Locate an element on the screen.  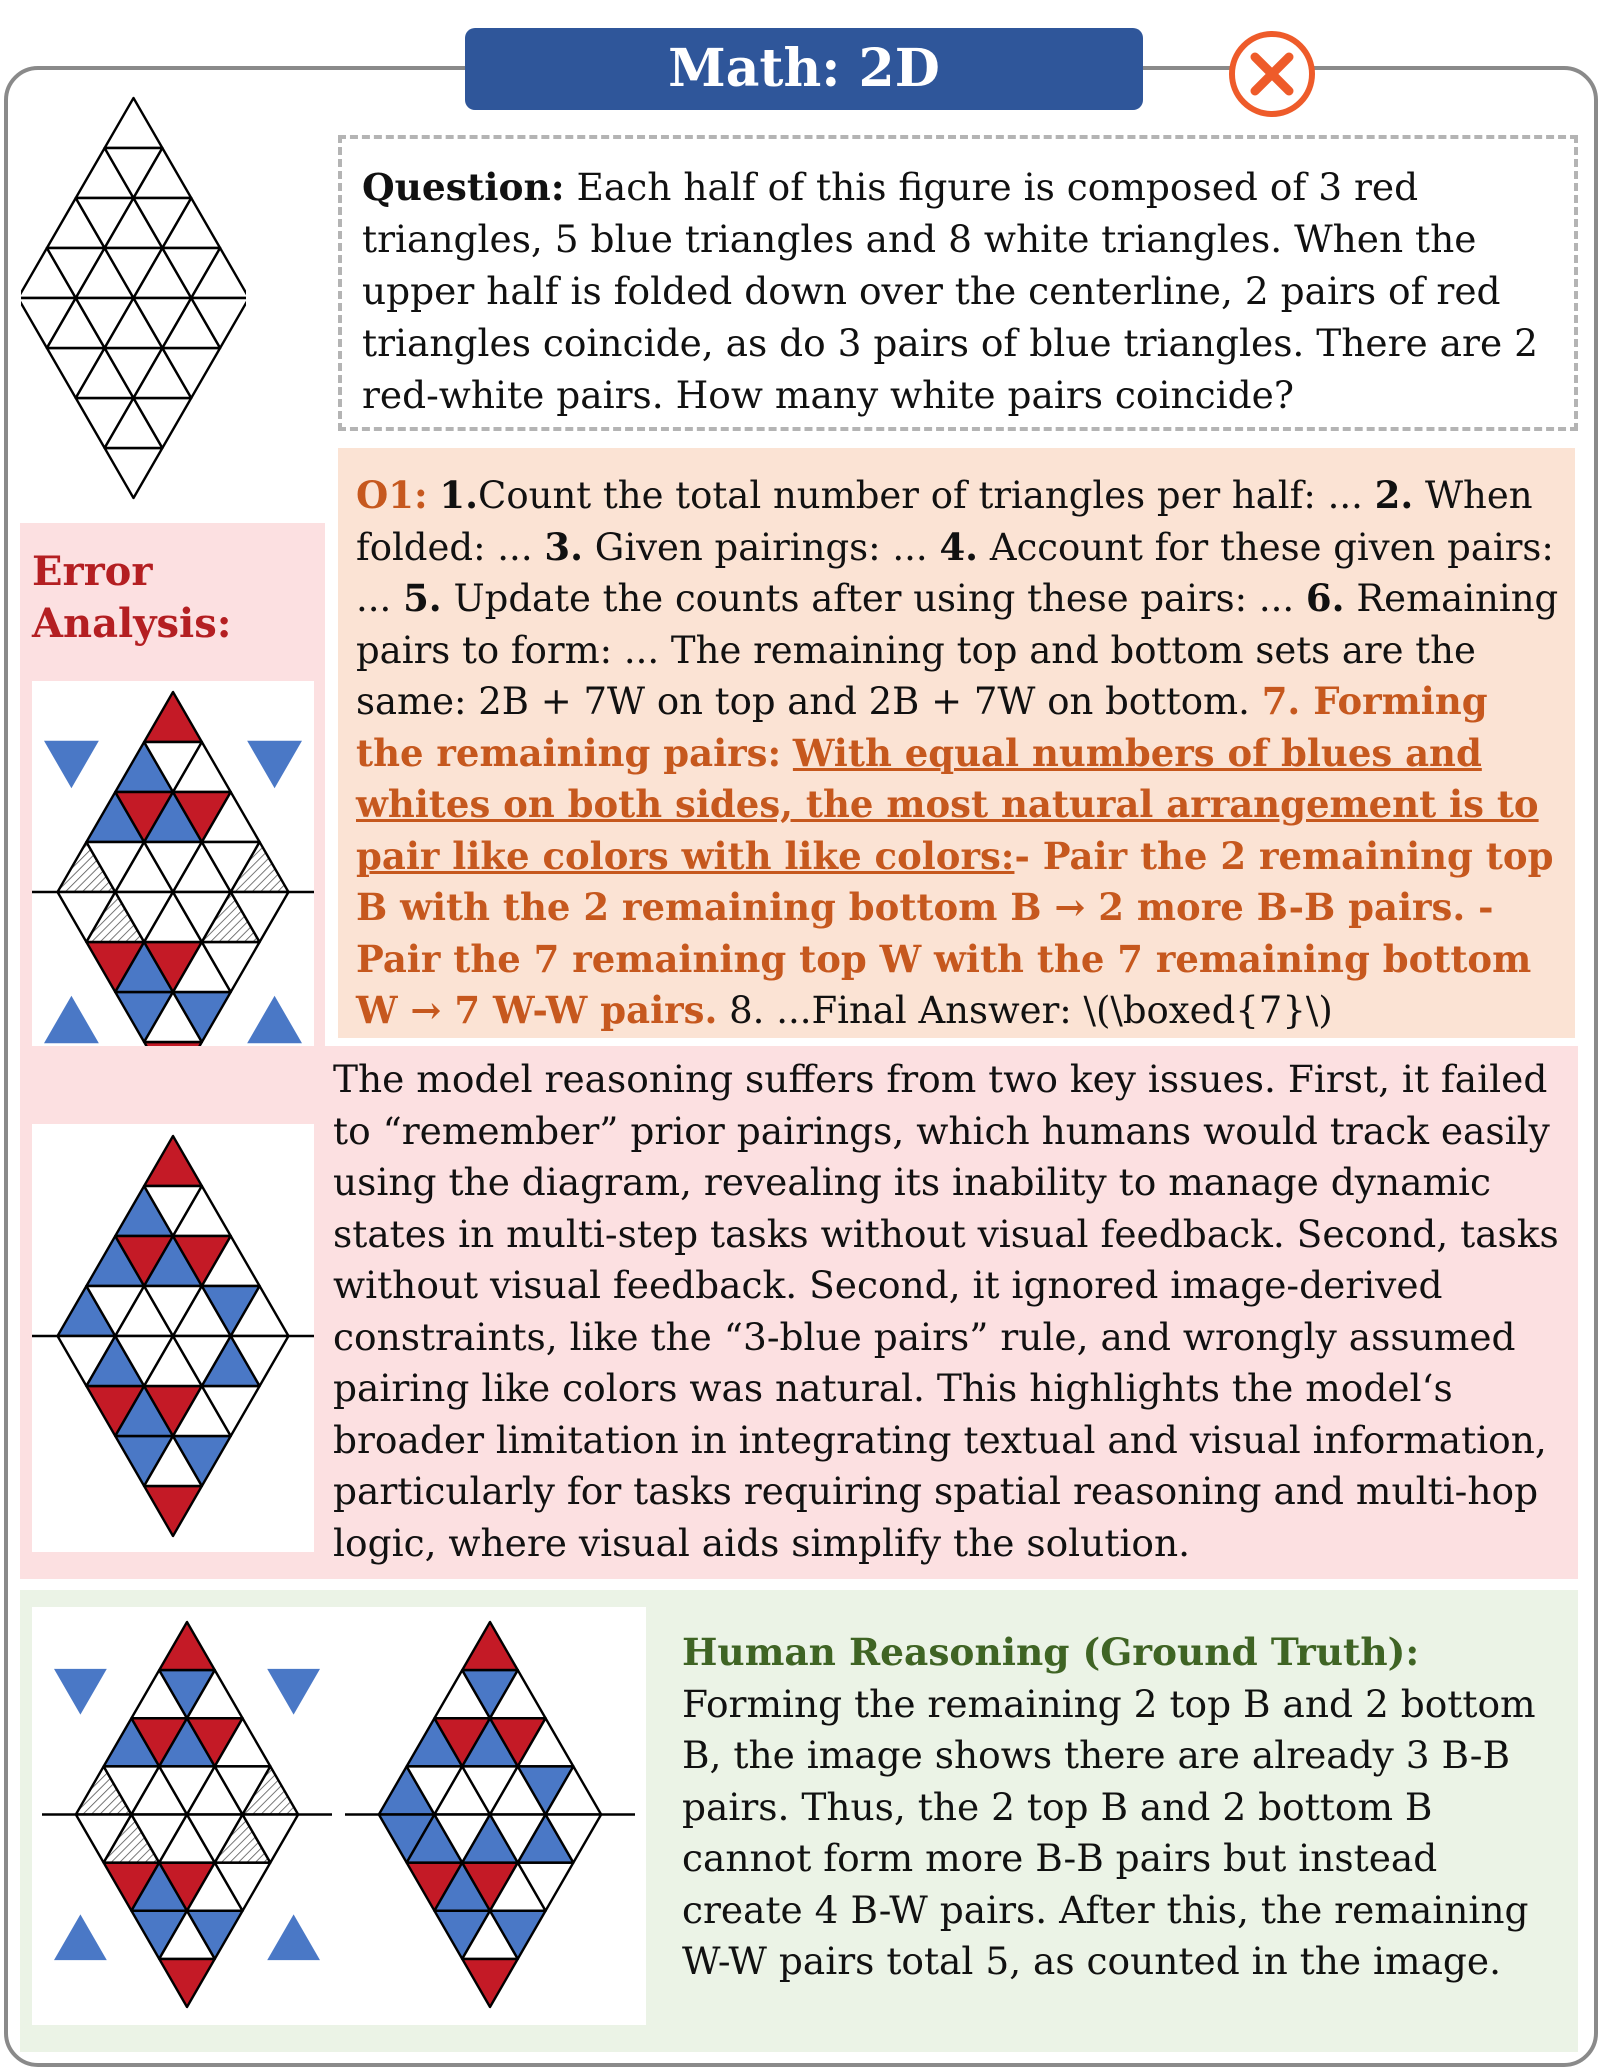
page-title: Math: 2D Transformation is located at coordinates (804, 104).